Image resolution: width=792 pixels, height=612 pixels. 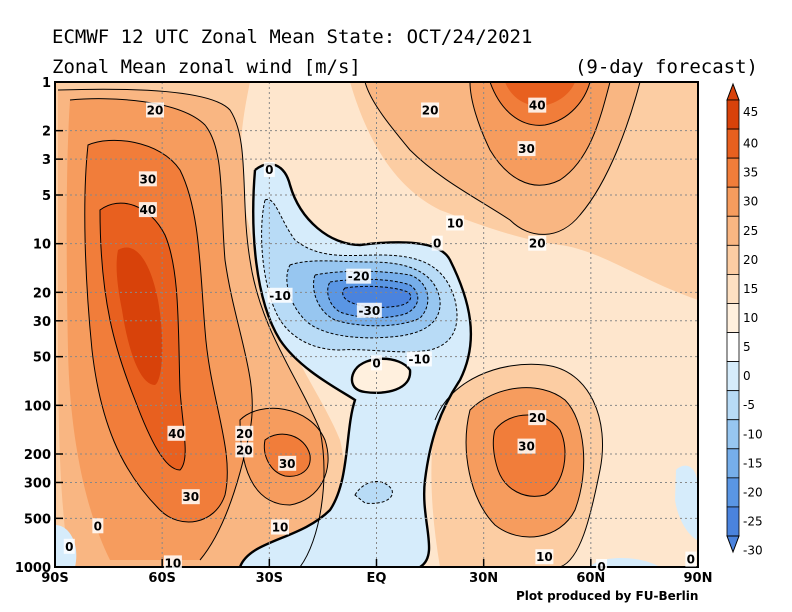 I want to click on contour-label: -10, so click(x=280, y=296).